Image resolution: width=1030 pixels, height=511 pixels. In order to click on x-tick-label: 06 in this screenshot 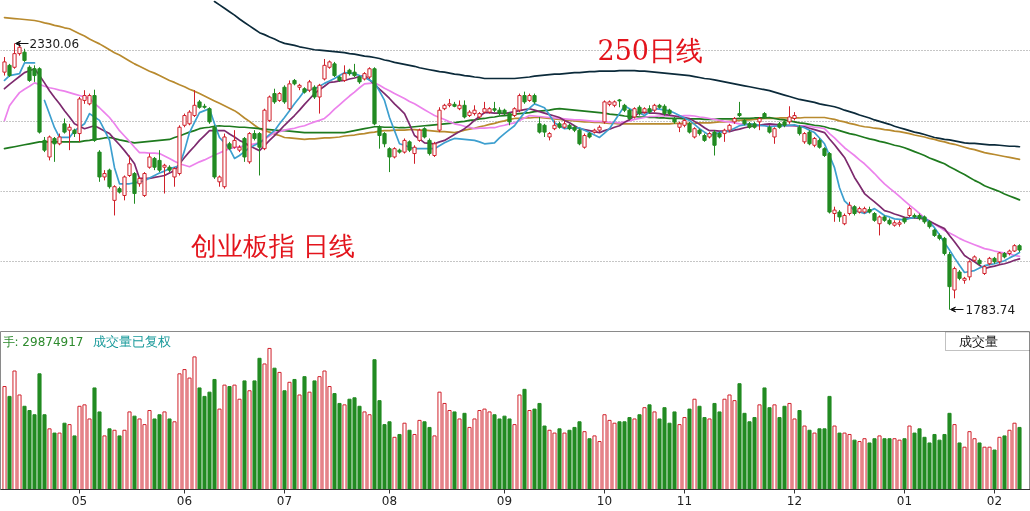, I will do `click(184, 500)`.